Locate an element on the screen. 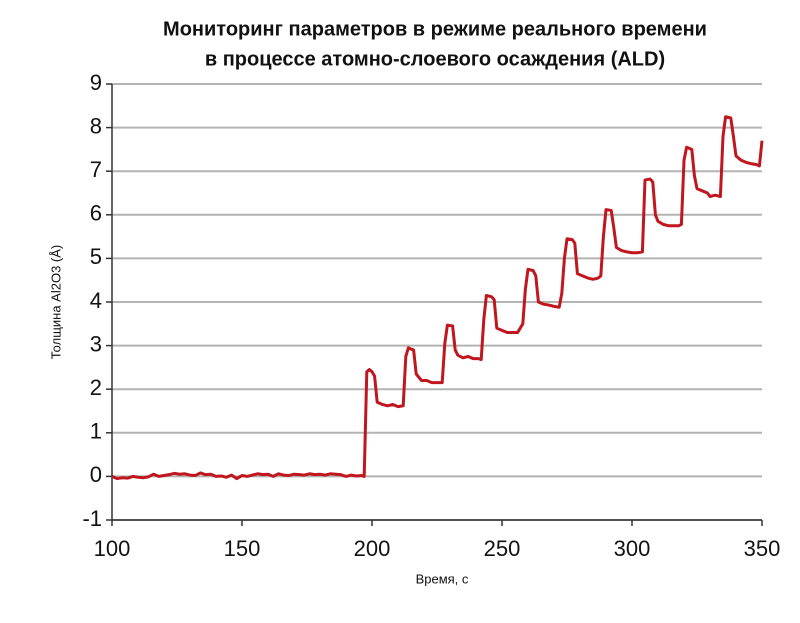  y-tick-label: 2 is located at coordinates (96, 387).